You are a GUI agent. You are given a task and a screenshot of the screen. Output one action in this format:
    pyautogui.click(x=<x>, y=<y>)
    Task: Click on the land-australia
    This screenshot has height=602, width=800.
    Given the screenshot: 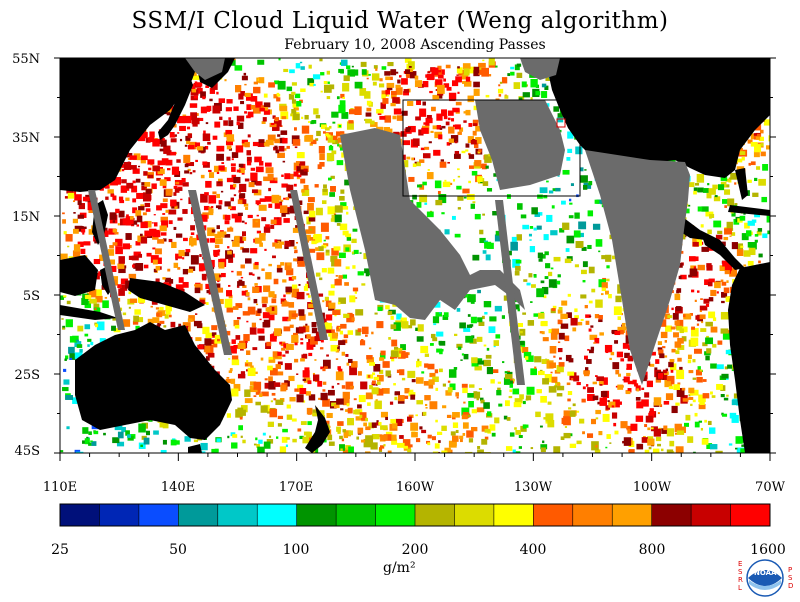 What is the action you would take?
    pyautogui.click(x=153, y=381)
    